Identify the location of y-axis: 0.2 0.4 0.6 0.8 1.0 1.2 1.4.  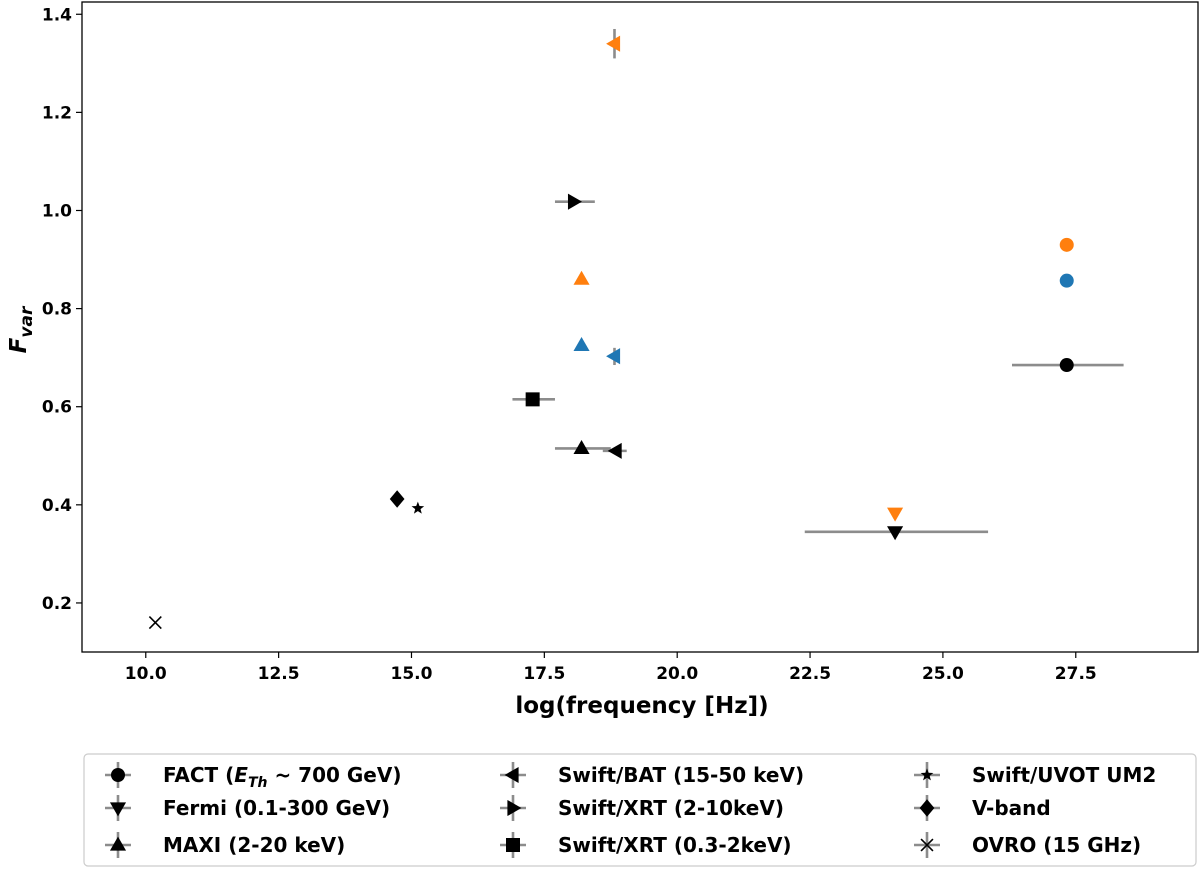
(62, 309).